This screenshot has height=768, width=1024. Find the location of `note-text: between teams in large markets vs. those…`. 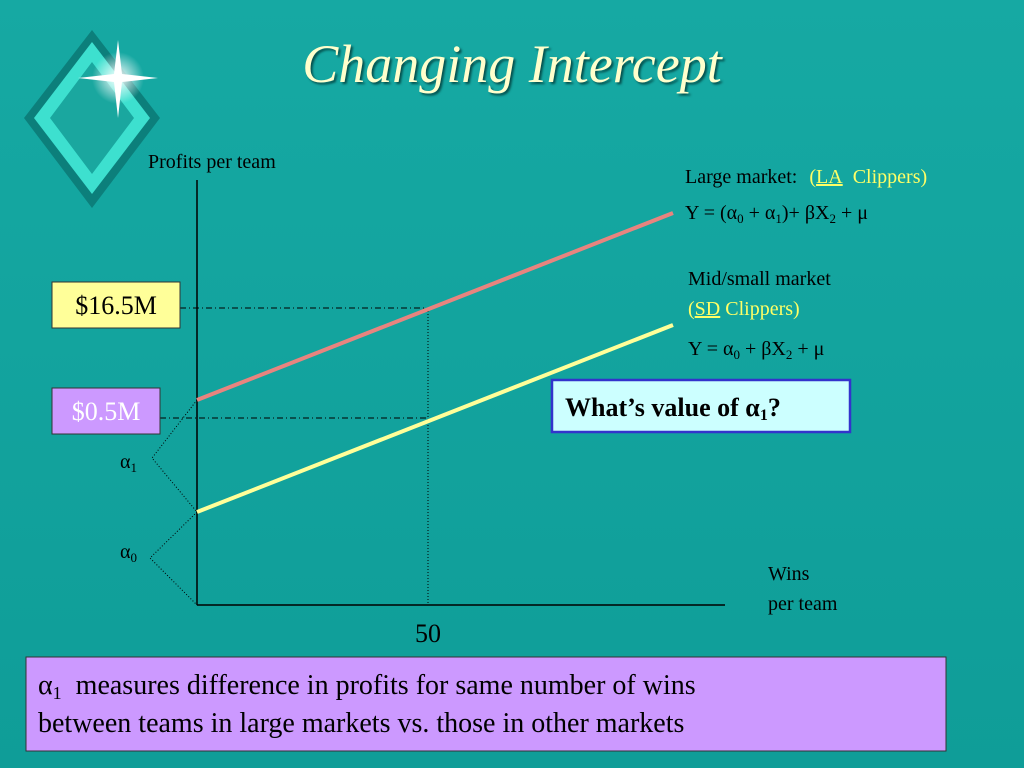

note-text: between teams in large markets vs. those… is located at coordinates (361, 723).